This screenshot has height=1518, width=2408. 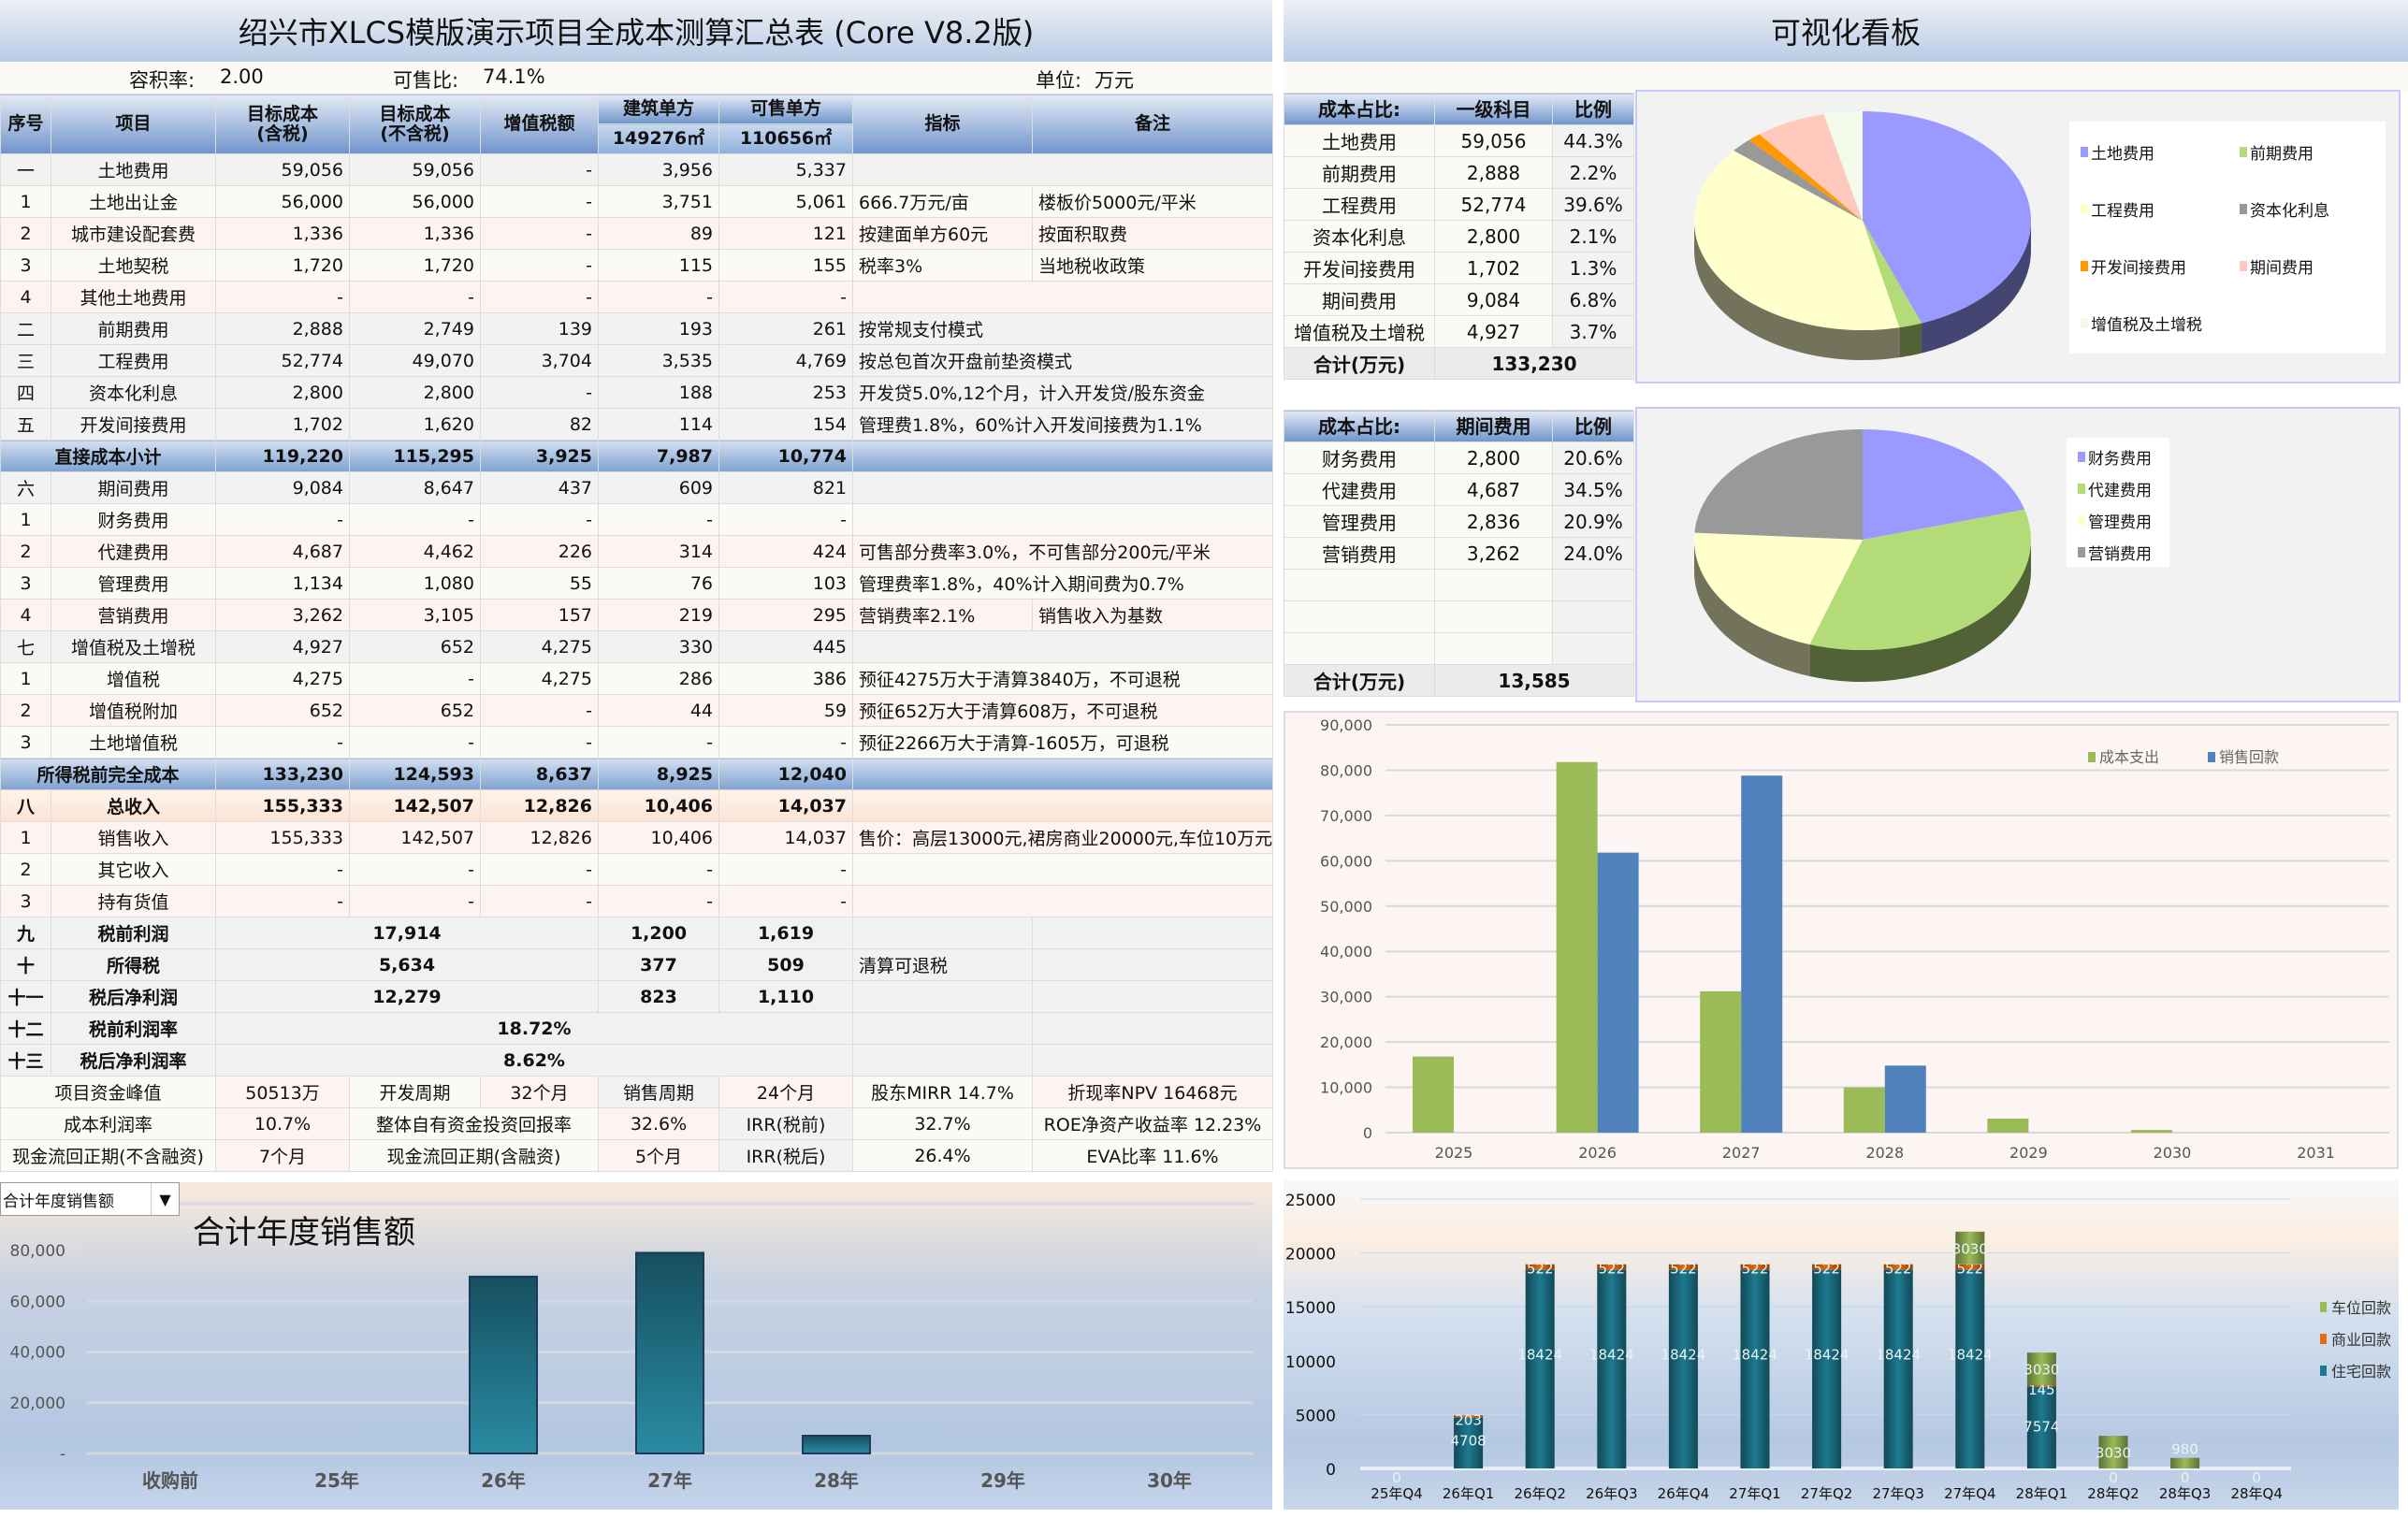 What do you see at coordinates (134, 124) in the screenshot?
I see `header-item: 项目` at bounding box center [134, 124].